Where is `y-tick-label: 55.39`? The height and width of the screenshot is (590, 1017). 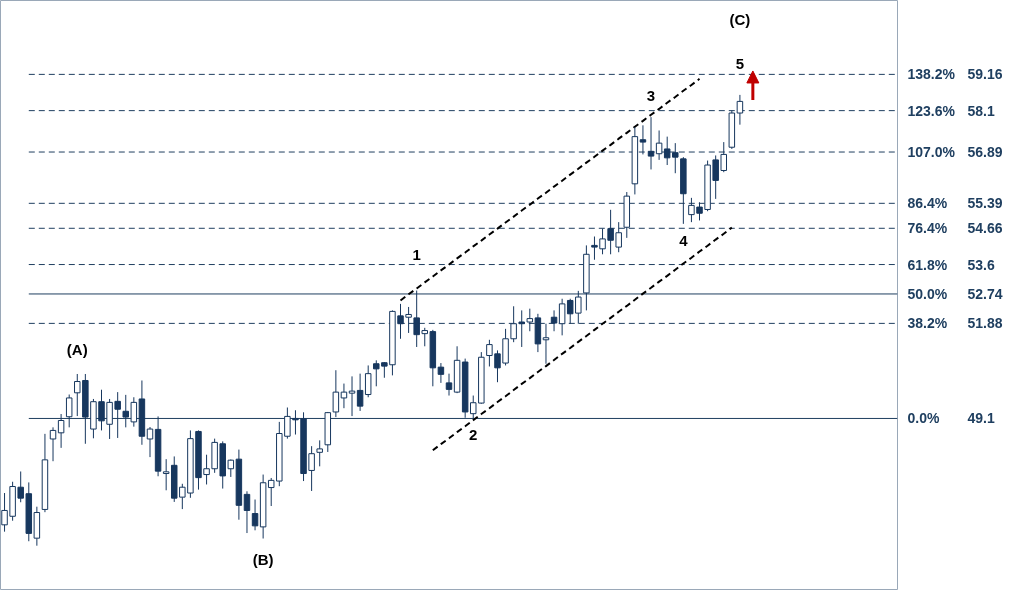
y-tick-label: 55.39 is located at coordinates (985, 203).